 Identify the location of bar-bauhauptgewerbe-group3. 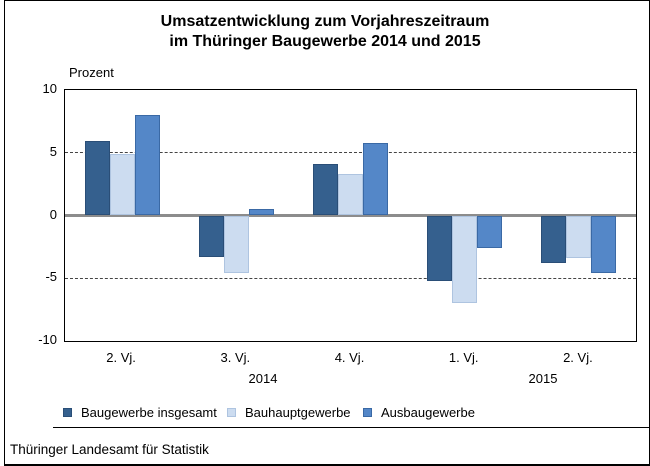
(350, 195).